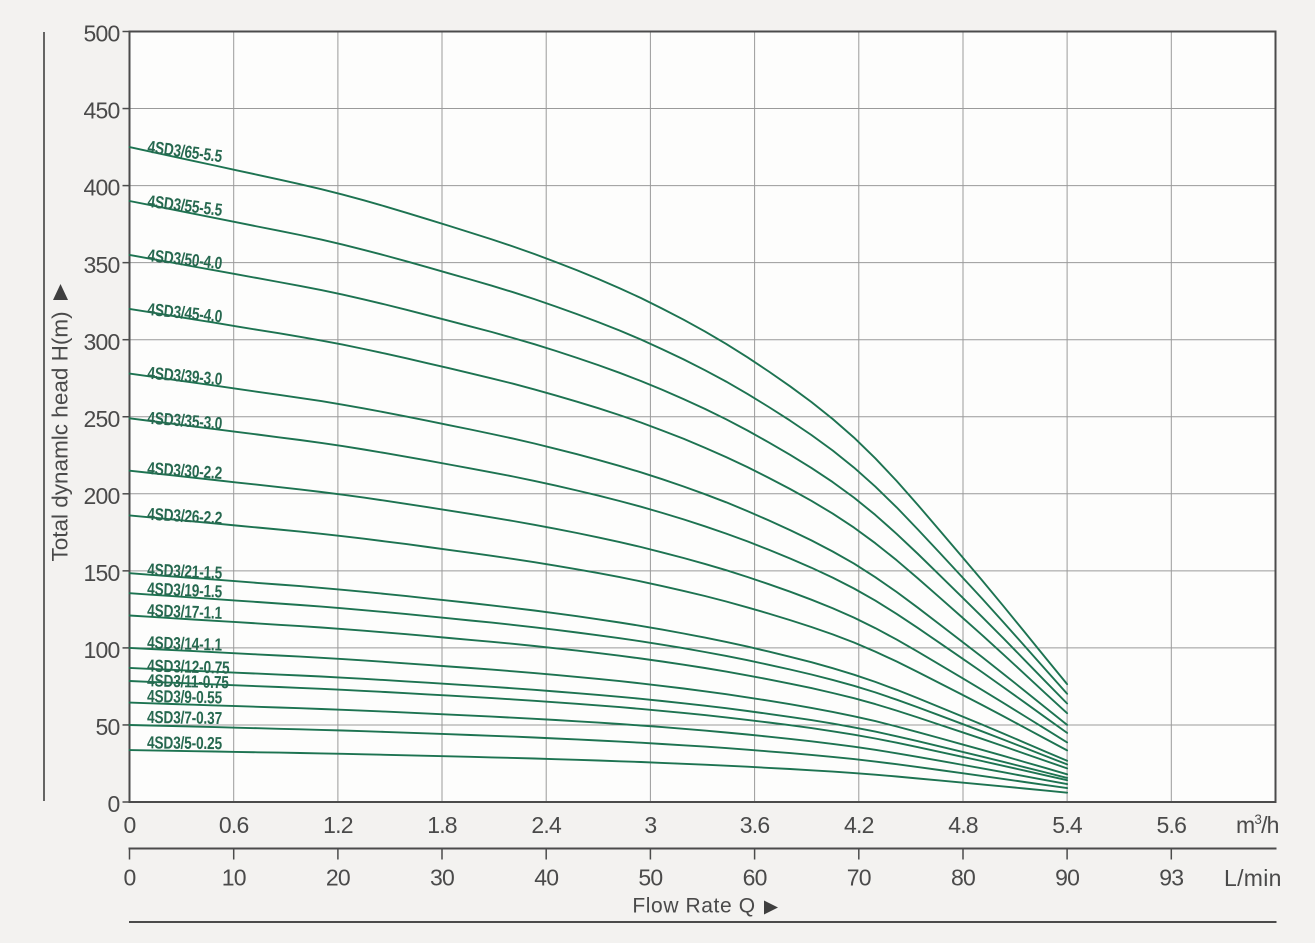 This screenshot has height=943, width=1315. Describe the element at coordinates (650, 825) in the screenshot. I see `svg-text: 3` at that location.